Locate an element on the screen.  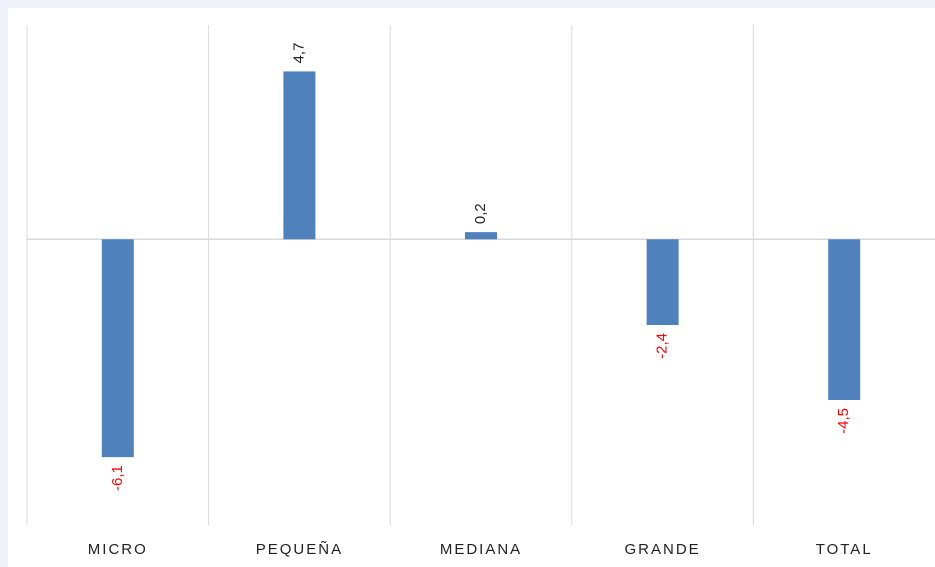
data-label: 0,2 is located at coordinates (480, 213).